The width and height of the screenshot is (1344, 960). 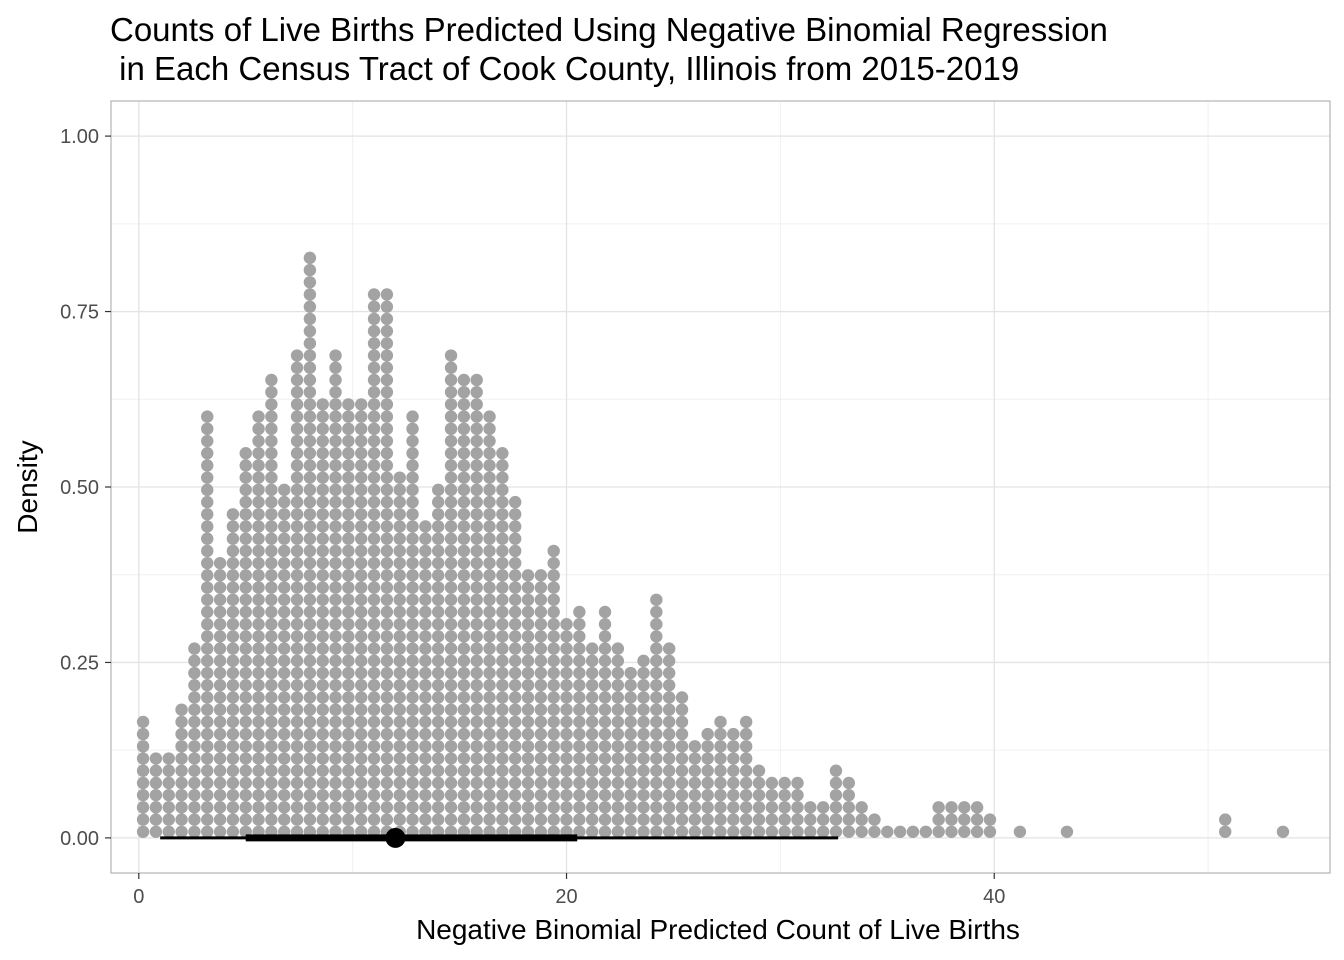 What do you see at coordinates (395, 837) in the screenshot?
I see `point-estimate` at bounding box center [395, 837].